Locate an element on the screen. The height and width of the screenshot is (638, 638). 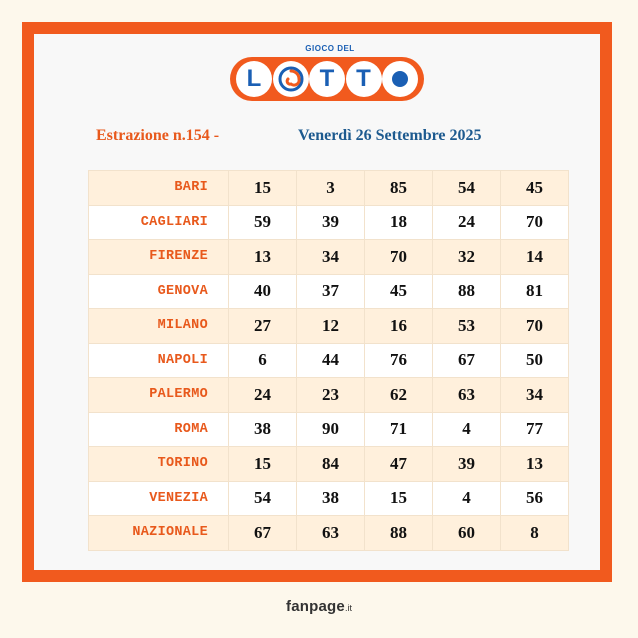
drawn-number: 90 is located at coordinates (330, 429).